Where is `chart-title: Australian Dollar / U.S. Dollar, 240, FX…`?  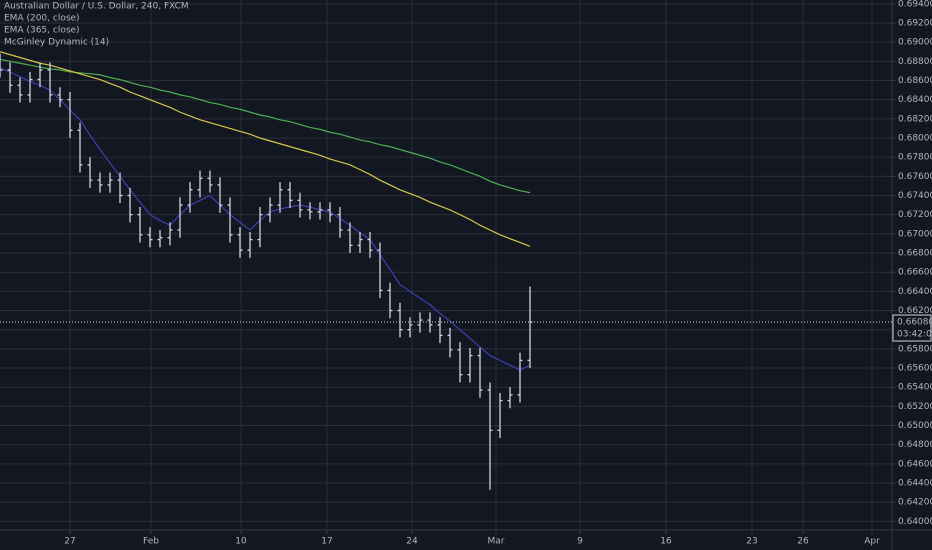
chart-title: Australian Dollar / U.S. Dollar, 240, FX… is located at coordinates (96, 7).